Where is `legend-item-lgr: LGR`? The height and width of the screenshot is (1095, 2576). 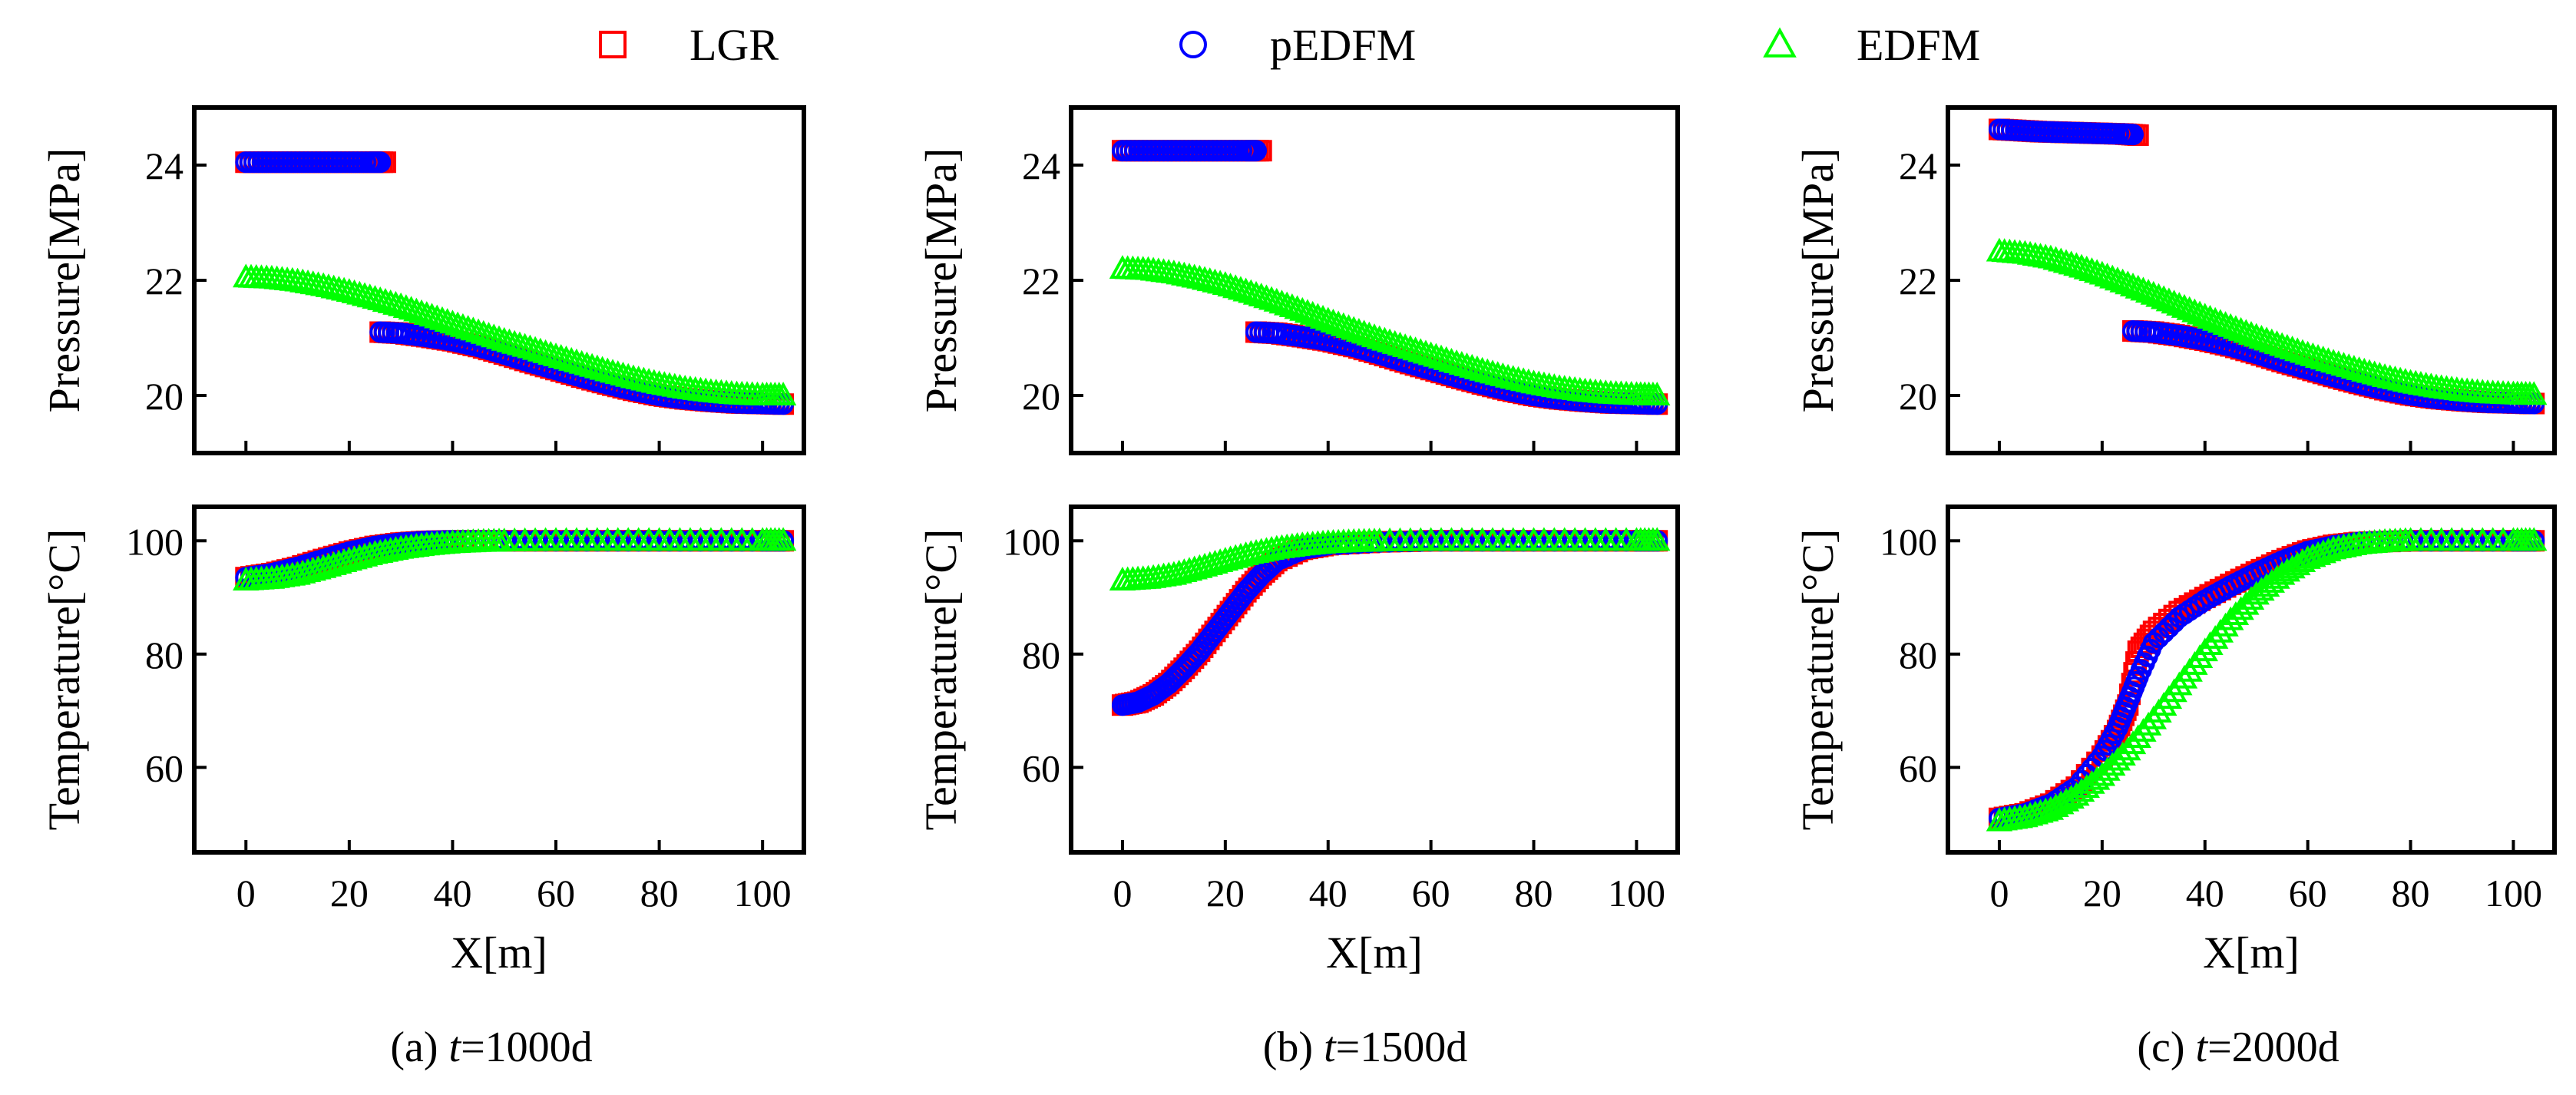
legend-item-lgr: LGR is located at coordinates (689, 45).